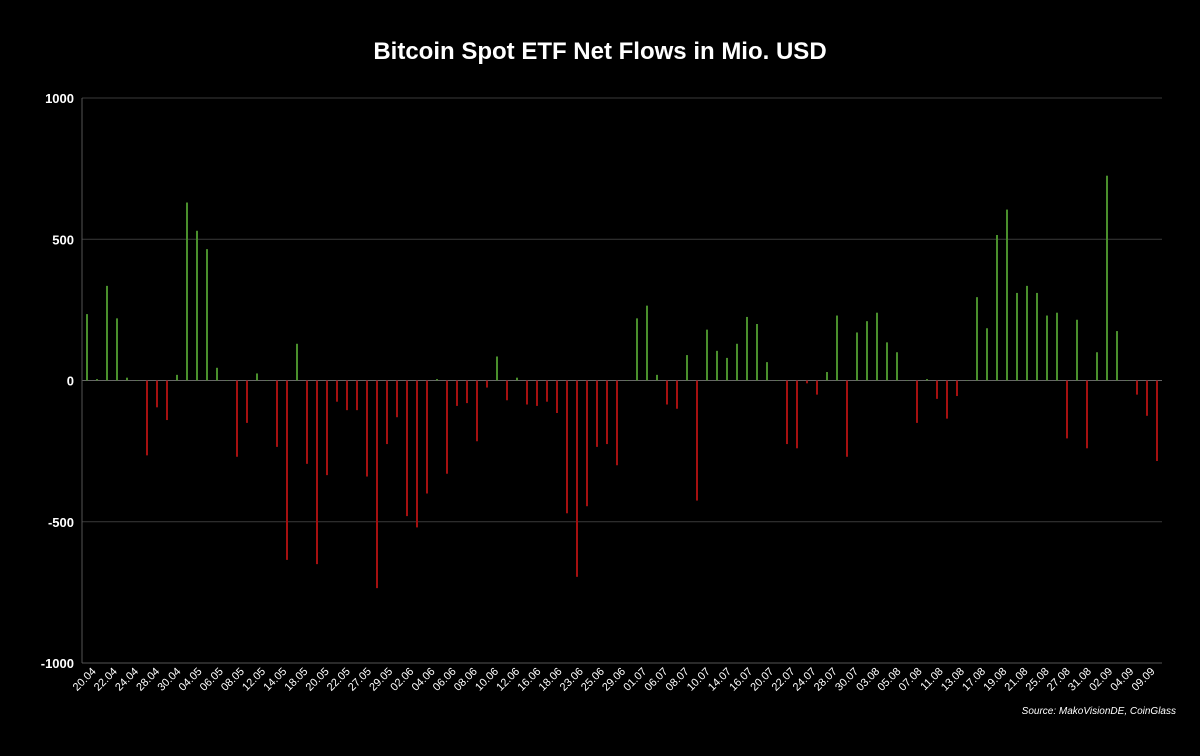  Describe the element at coordinates (826, 680) in the screenshot. I see `x-tick-label: 28.07` at that location.